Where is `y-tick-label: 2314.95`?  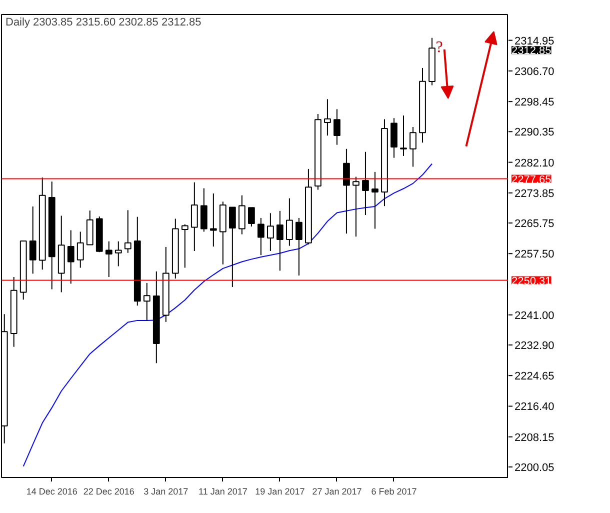
y-tick-label: 2314.95 is located at coordinates (534, 41).